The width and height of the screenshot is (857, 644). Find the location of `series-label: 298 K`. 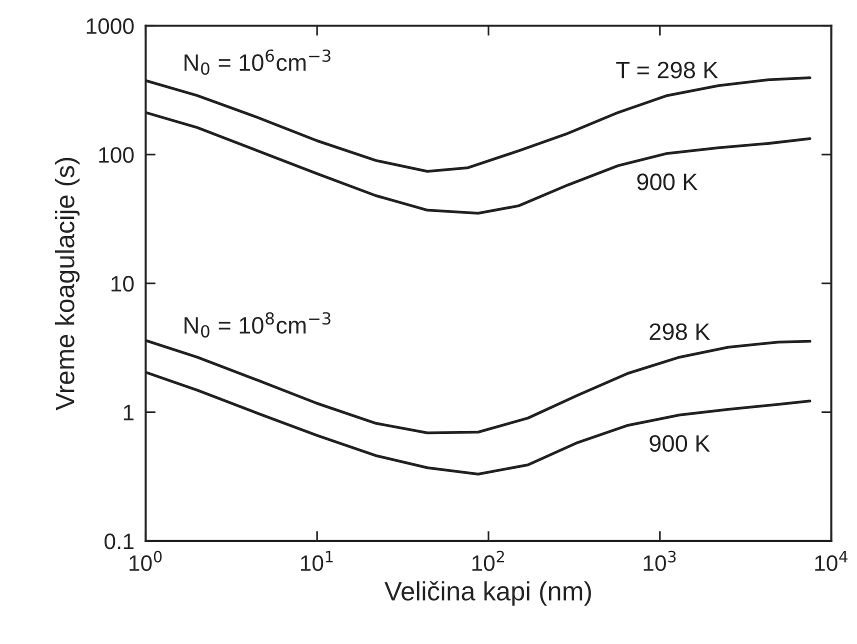

series-label: 298 K is located at coordinates (680, 331).